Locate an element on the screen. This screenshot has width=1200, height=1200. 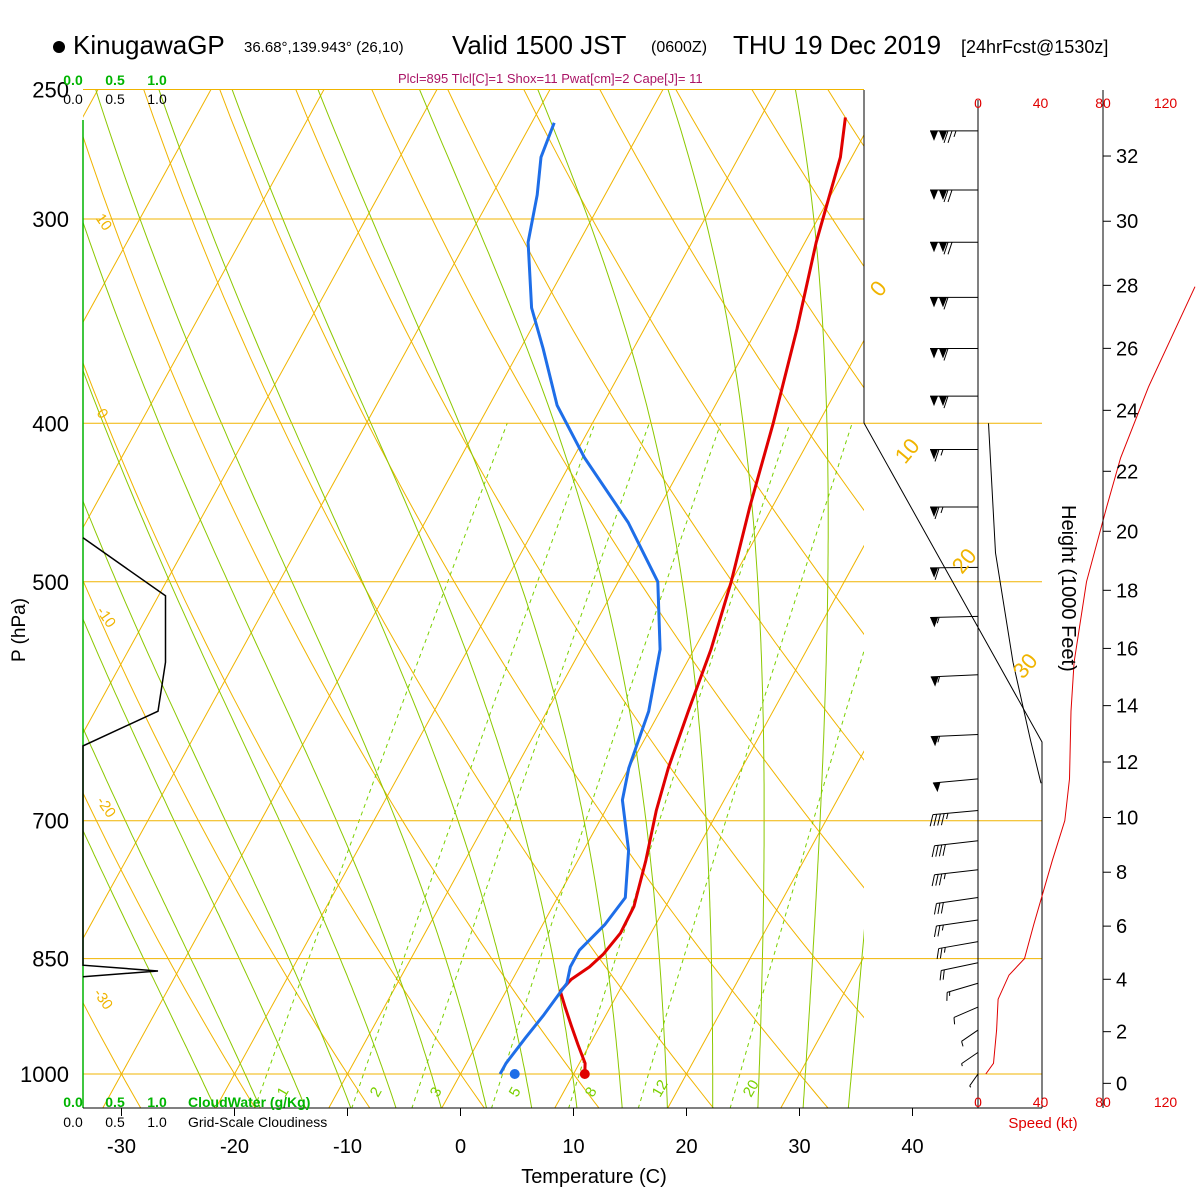
utc-time: (0600Z) is located at coordinates (679, 47).